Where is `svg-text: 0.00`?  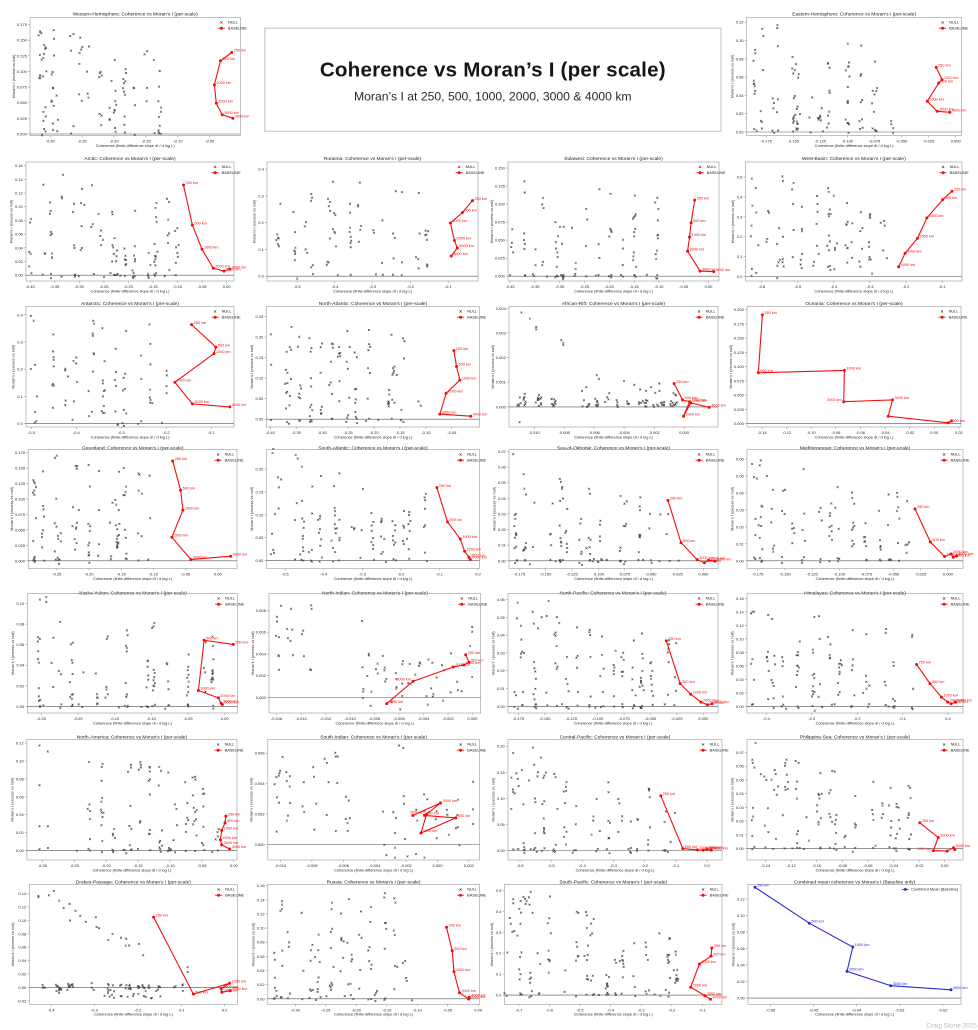
svg-text: 0.00 is located at coordinates (709, 286).